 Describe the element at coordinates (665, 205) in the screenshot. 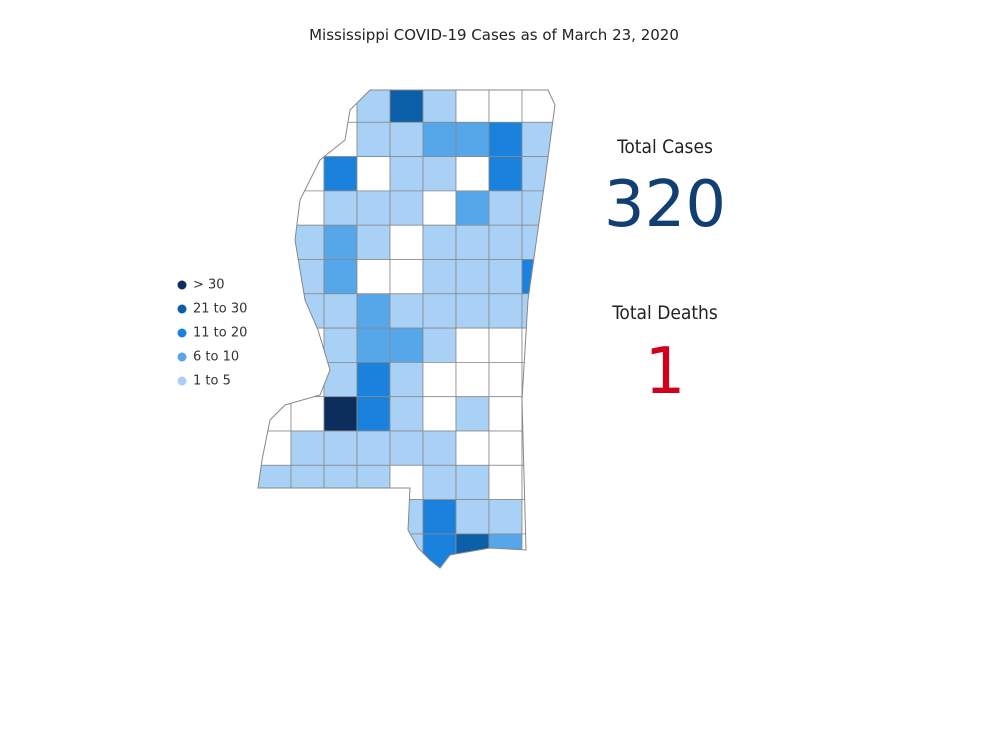

I see `cases-value: 320` at that location.